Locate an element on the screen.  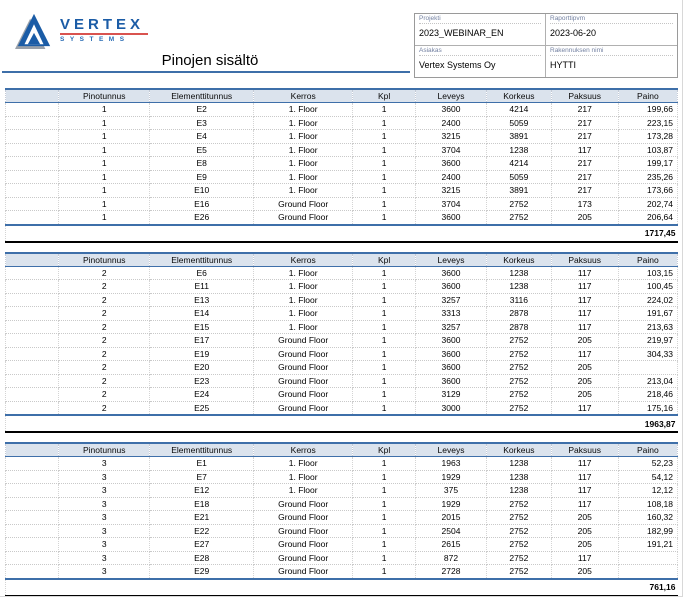
customer-field: Asiakas Vertex Systems Oy is located at coordinates (480, 61).